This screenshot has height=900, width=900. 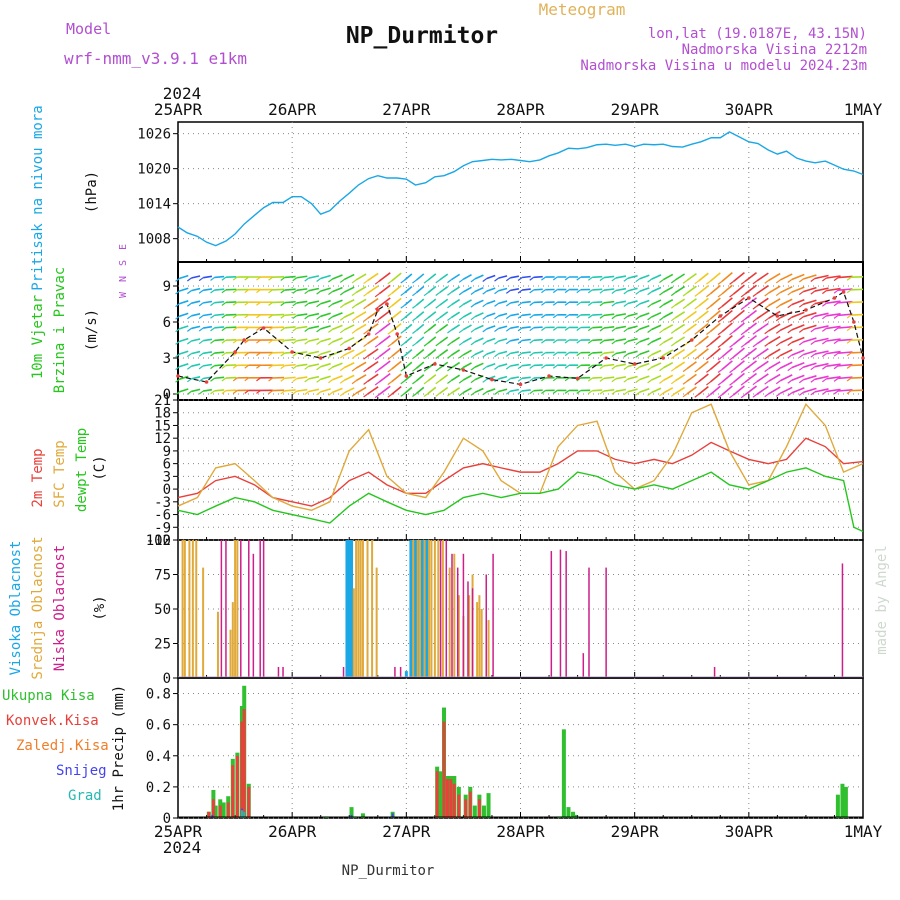 I want to click on bottom-day-label: 25APR, so click(x=178, y=831).